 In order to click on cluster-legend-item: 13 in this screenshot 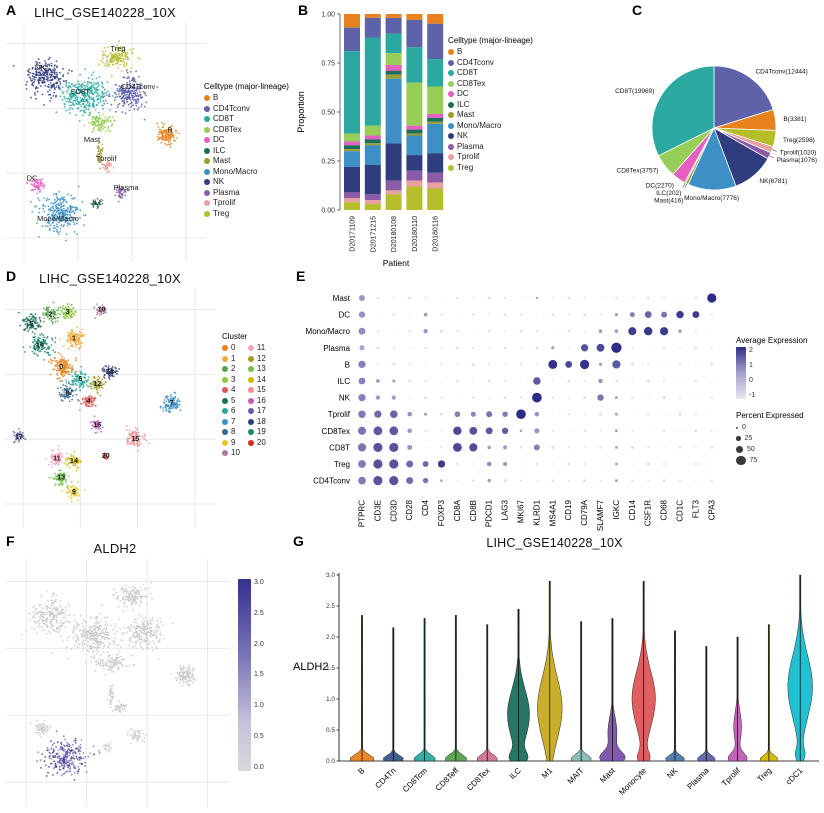, I will do `click(256, 369)`.